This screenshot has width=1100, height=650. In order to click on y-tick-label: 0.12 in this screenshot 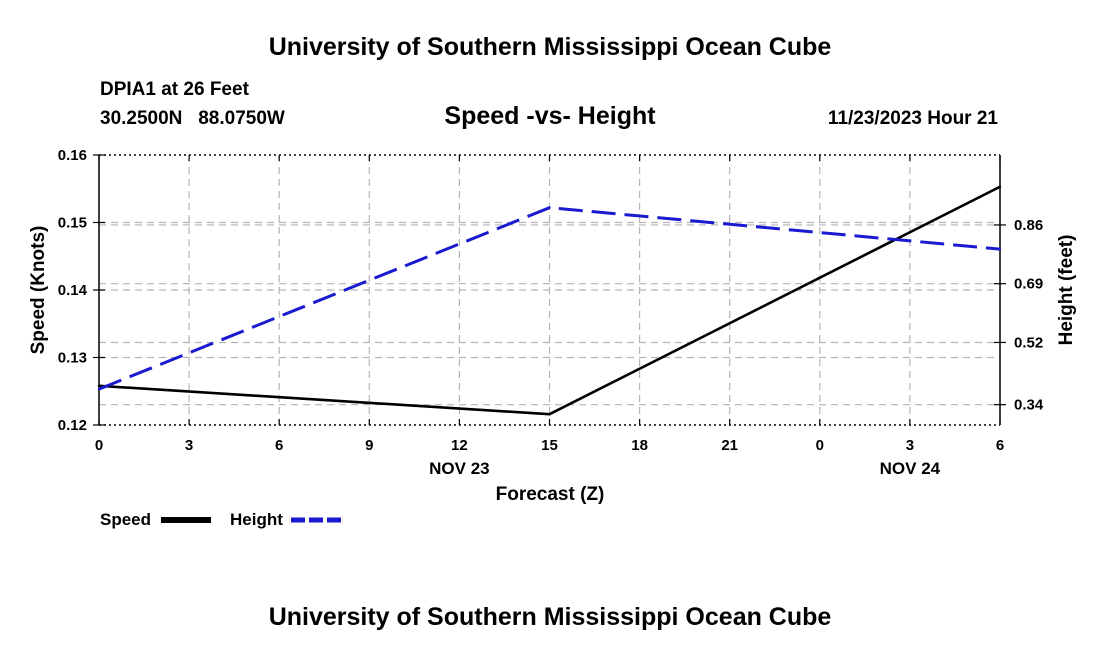, I will do `click(72, 425)`.